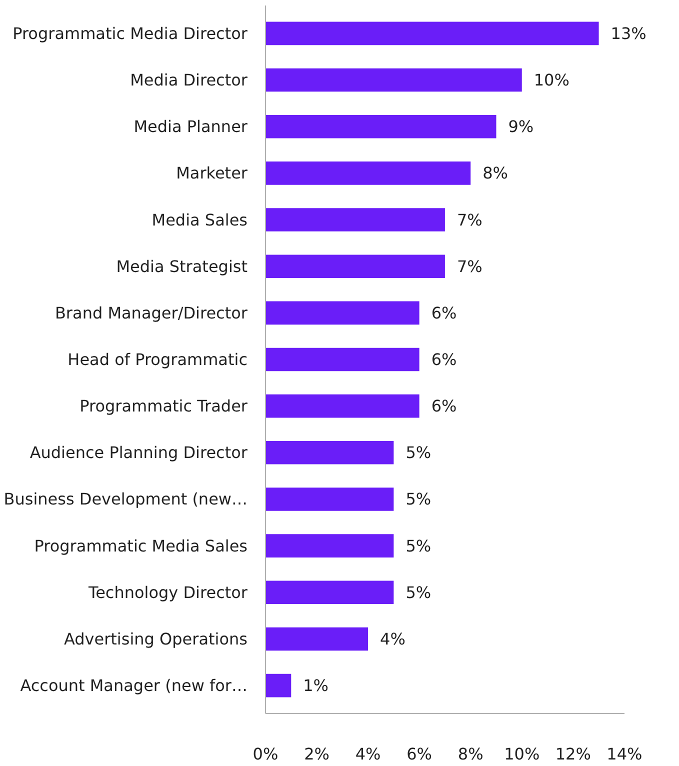 This screenshot has width=679, height=766. What do you see at coordinates (316, 686) in the screenshot?
I see `data-label: 1%` at bounding box center [316, 686].